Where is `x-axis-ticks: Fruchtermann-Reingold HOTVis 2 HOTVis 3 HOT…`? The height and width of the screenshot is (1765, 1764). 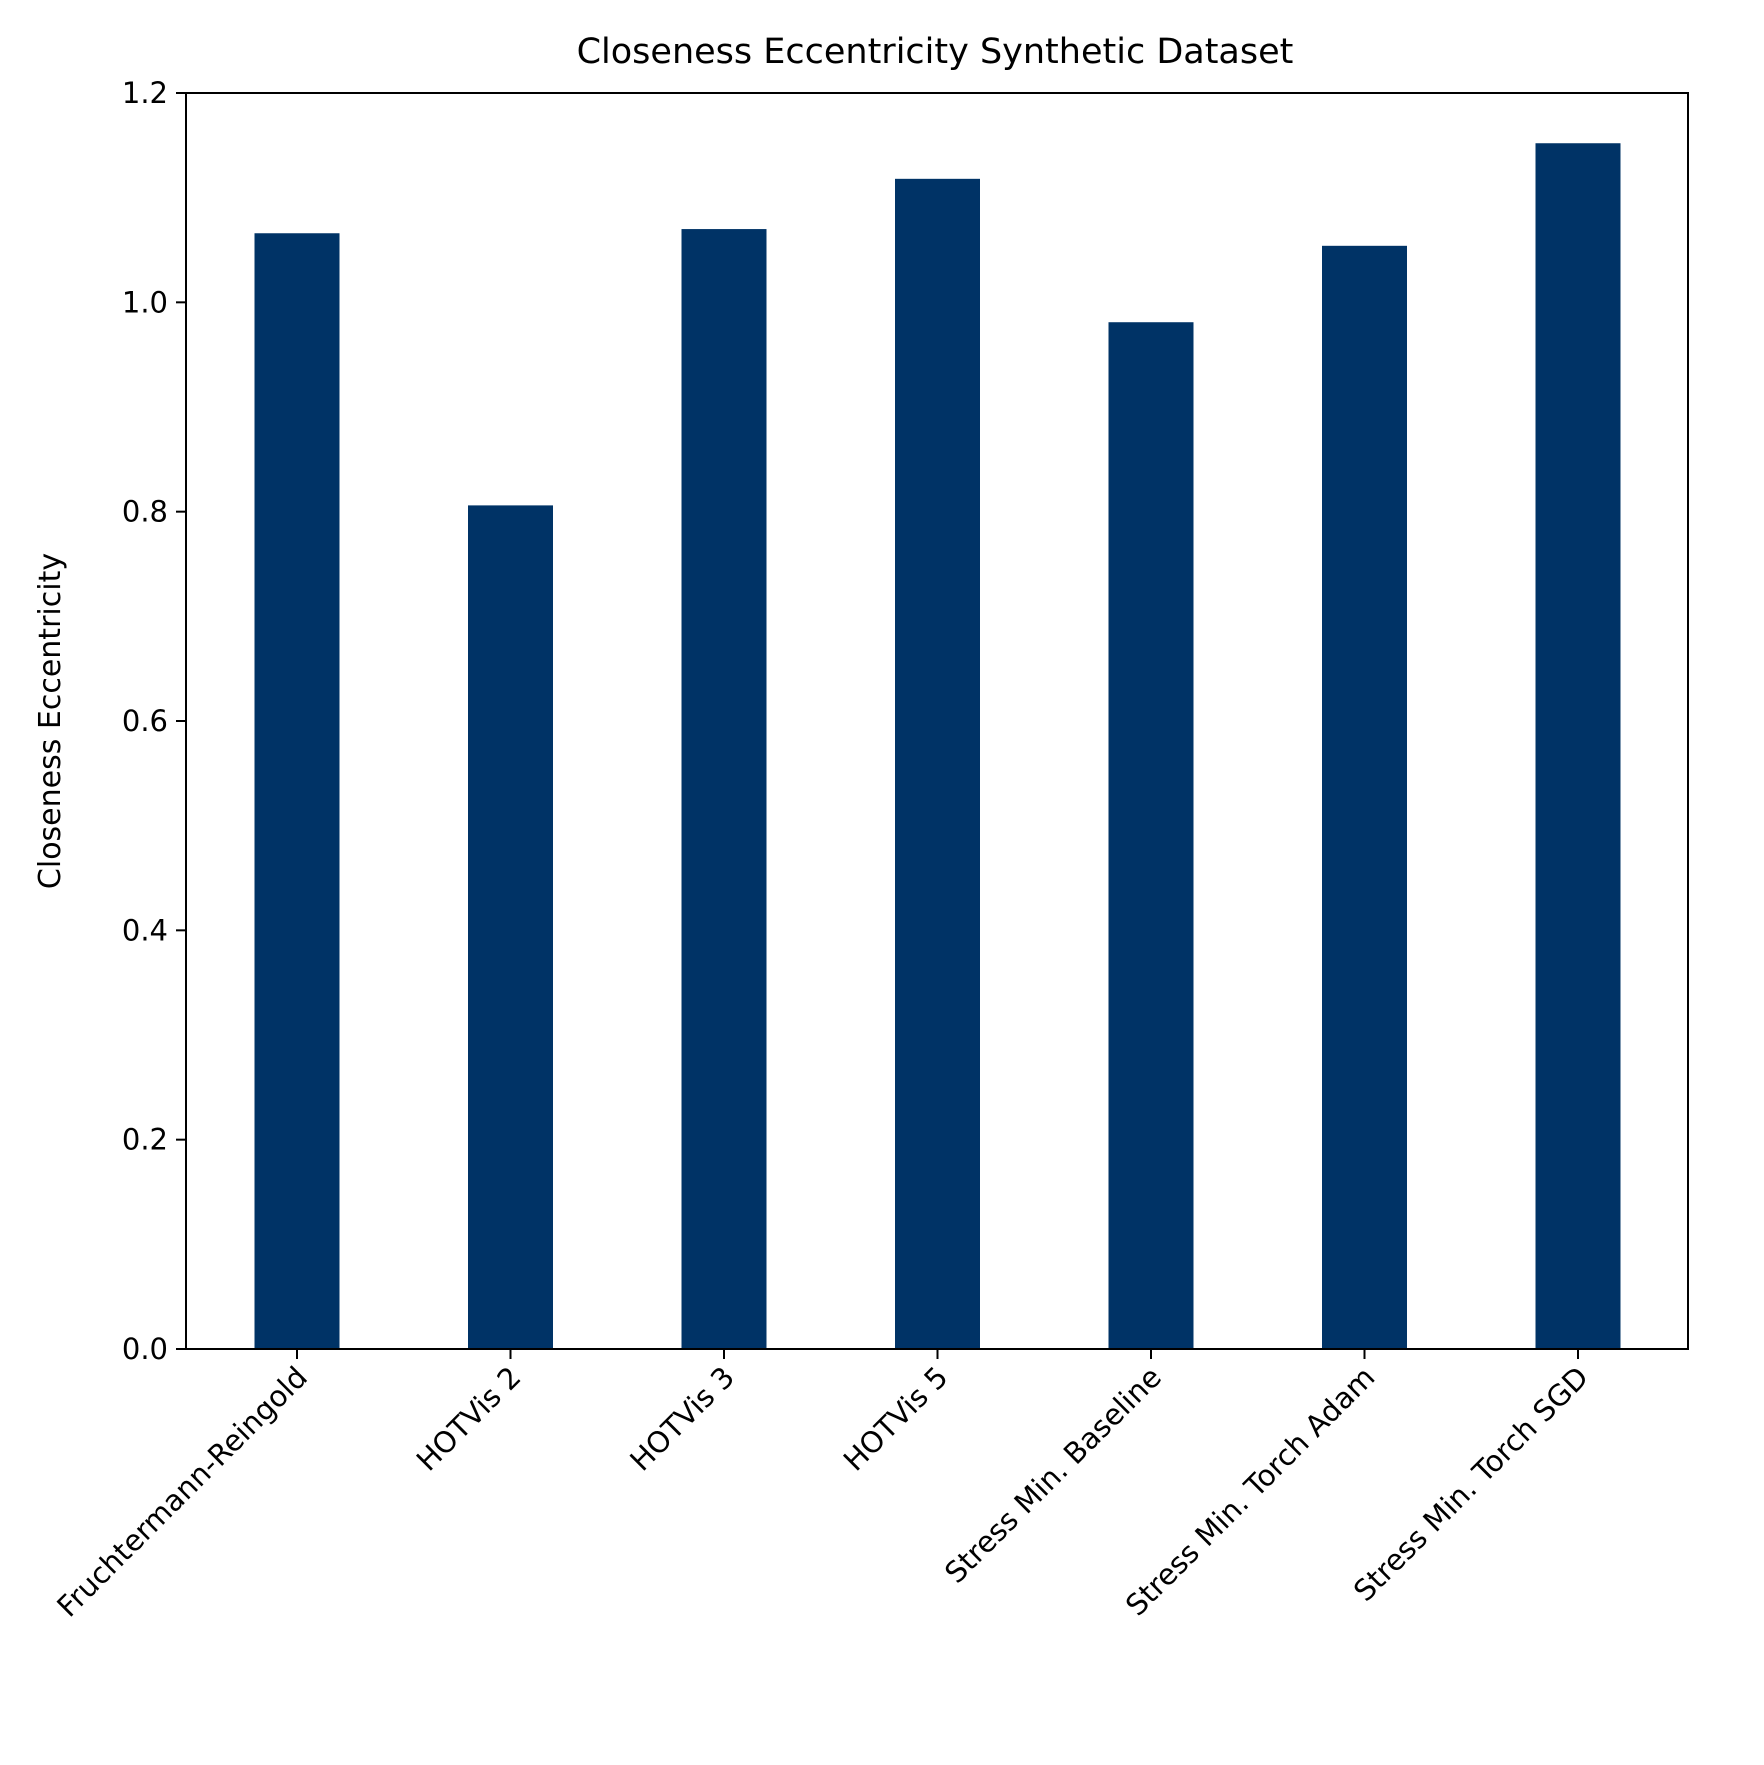 x-axis-ticks: Fruchtermann-Reingold HOTVis 2 HOTVis 3 HOT… is located at coordinates (822, 1486).